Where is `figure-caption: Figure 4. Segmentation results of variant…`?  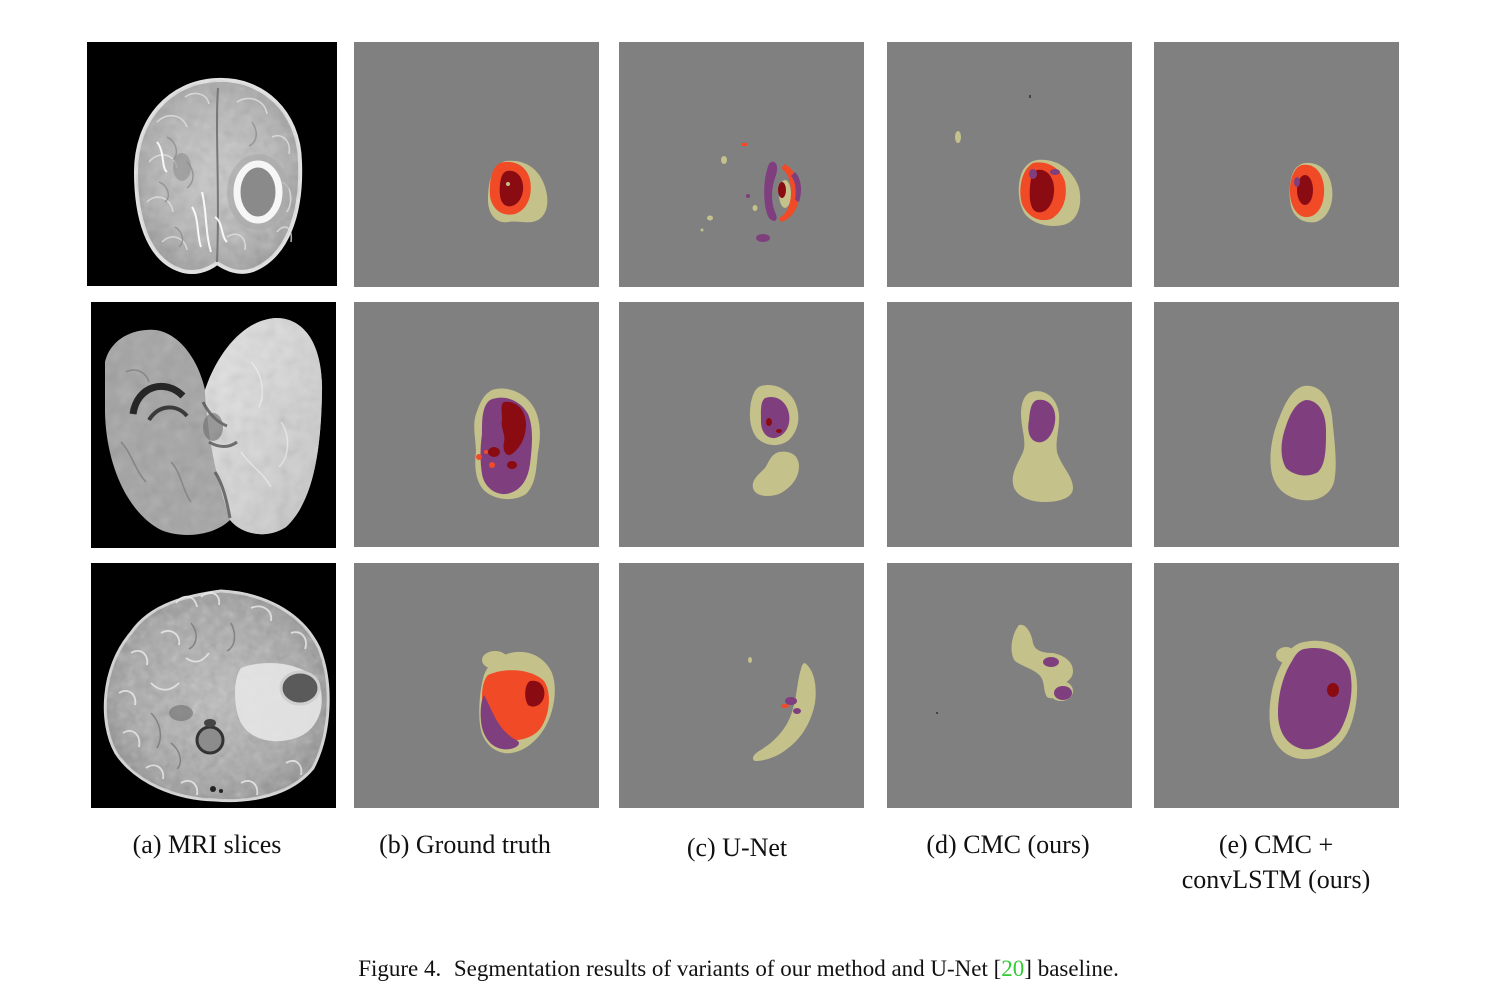 figure-caption: Figure 4. Segmentation results of variant… is located at coordinates (738, 969).